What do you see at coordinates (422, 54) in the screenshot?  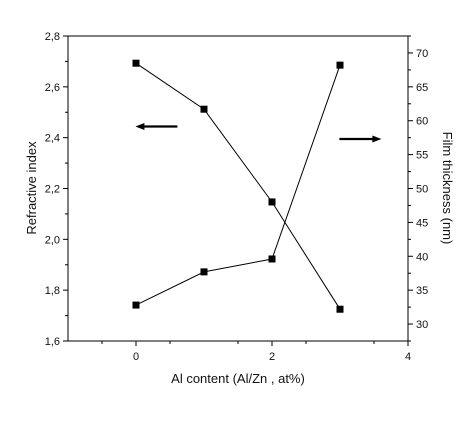 I see `y2-tick-label: 70` at bounding box center [422, 54].